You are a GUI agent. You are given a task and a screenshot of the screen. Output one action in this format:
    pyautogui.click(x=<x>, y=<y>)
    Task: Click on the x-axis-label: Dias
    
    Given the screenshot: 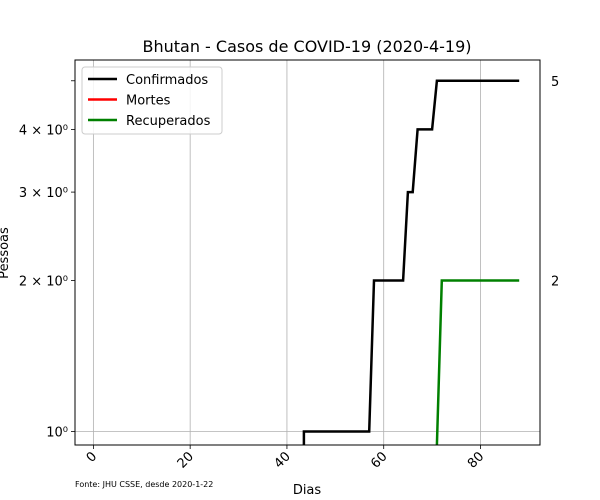 What is the action you would take?
    pyautogui.click(x=307, y=490)
    